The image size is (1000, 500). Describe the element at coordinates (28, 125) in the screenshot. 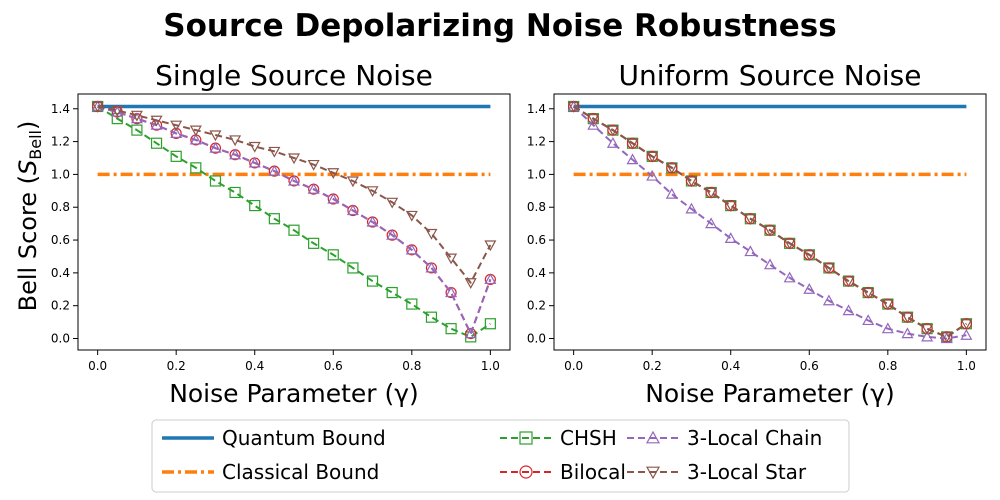

I see `ylabel-suffix: )` at that location.